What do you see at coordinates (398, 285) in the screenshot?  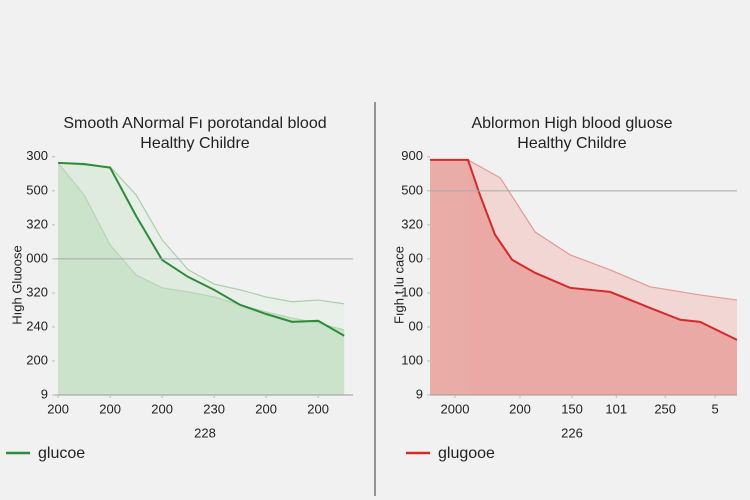 I see `y-axis-label: Fıgh t lu cace` at bounding box center [398, 285].